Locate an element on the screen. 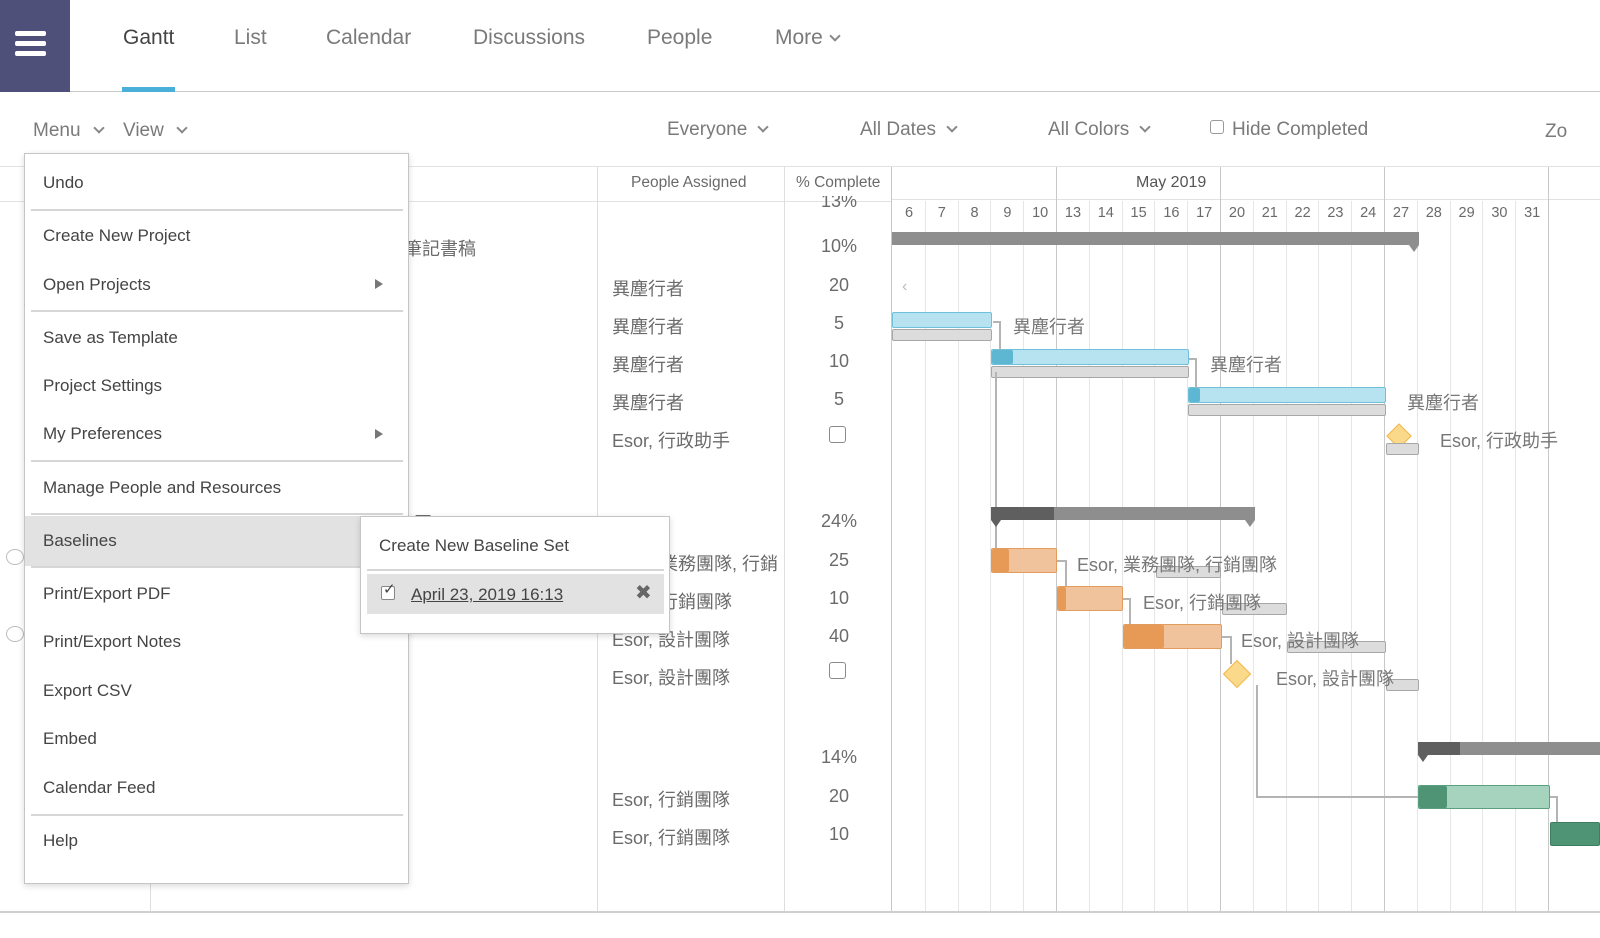  zoom-control: Zo is located at coordinates (1556, 131).